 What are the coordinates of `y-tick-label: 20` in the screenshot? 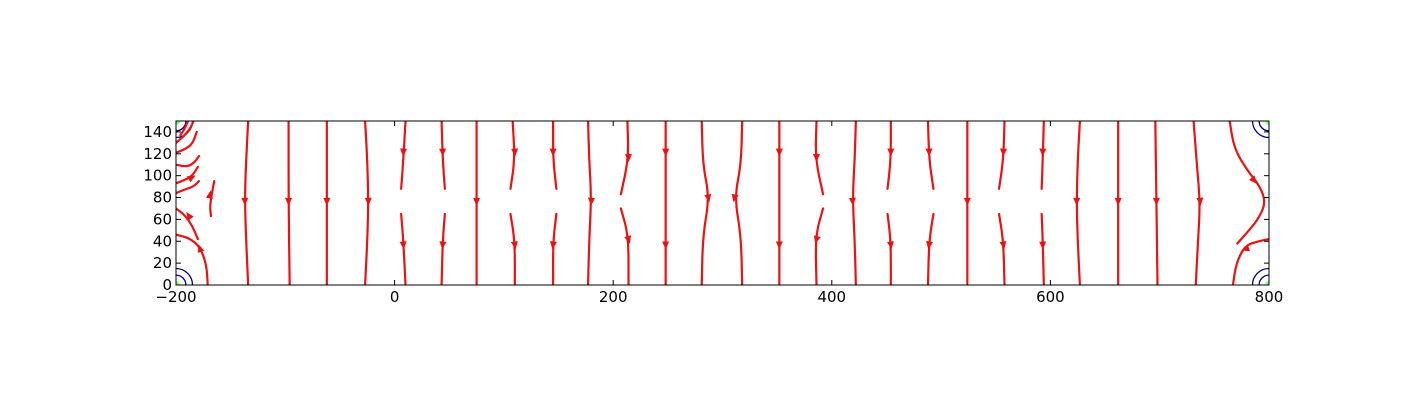 It's located at (162, 263).